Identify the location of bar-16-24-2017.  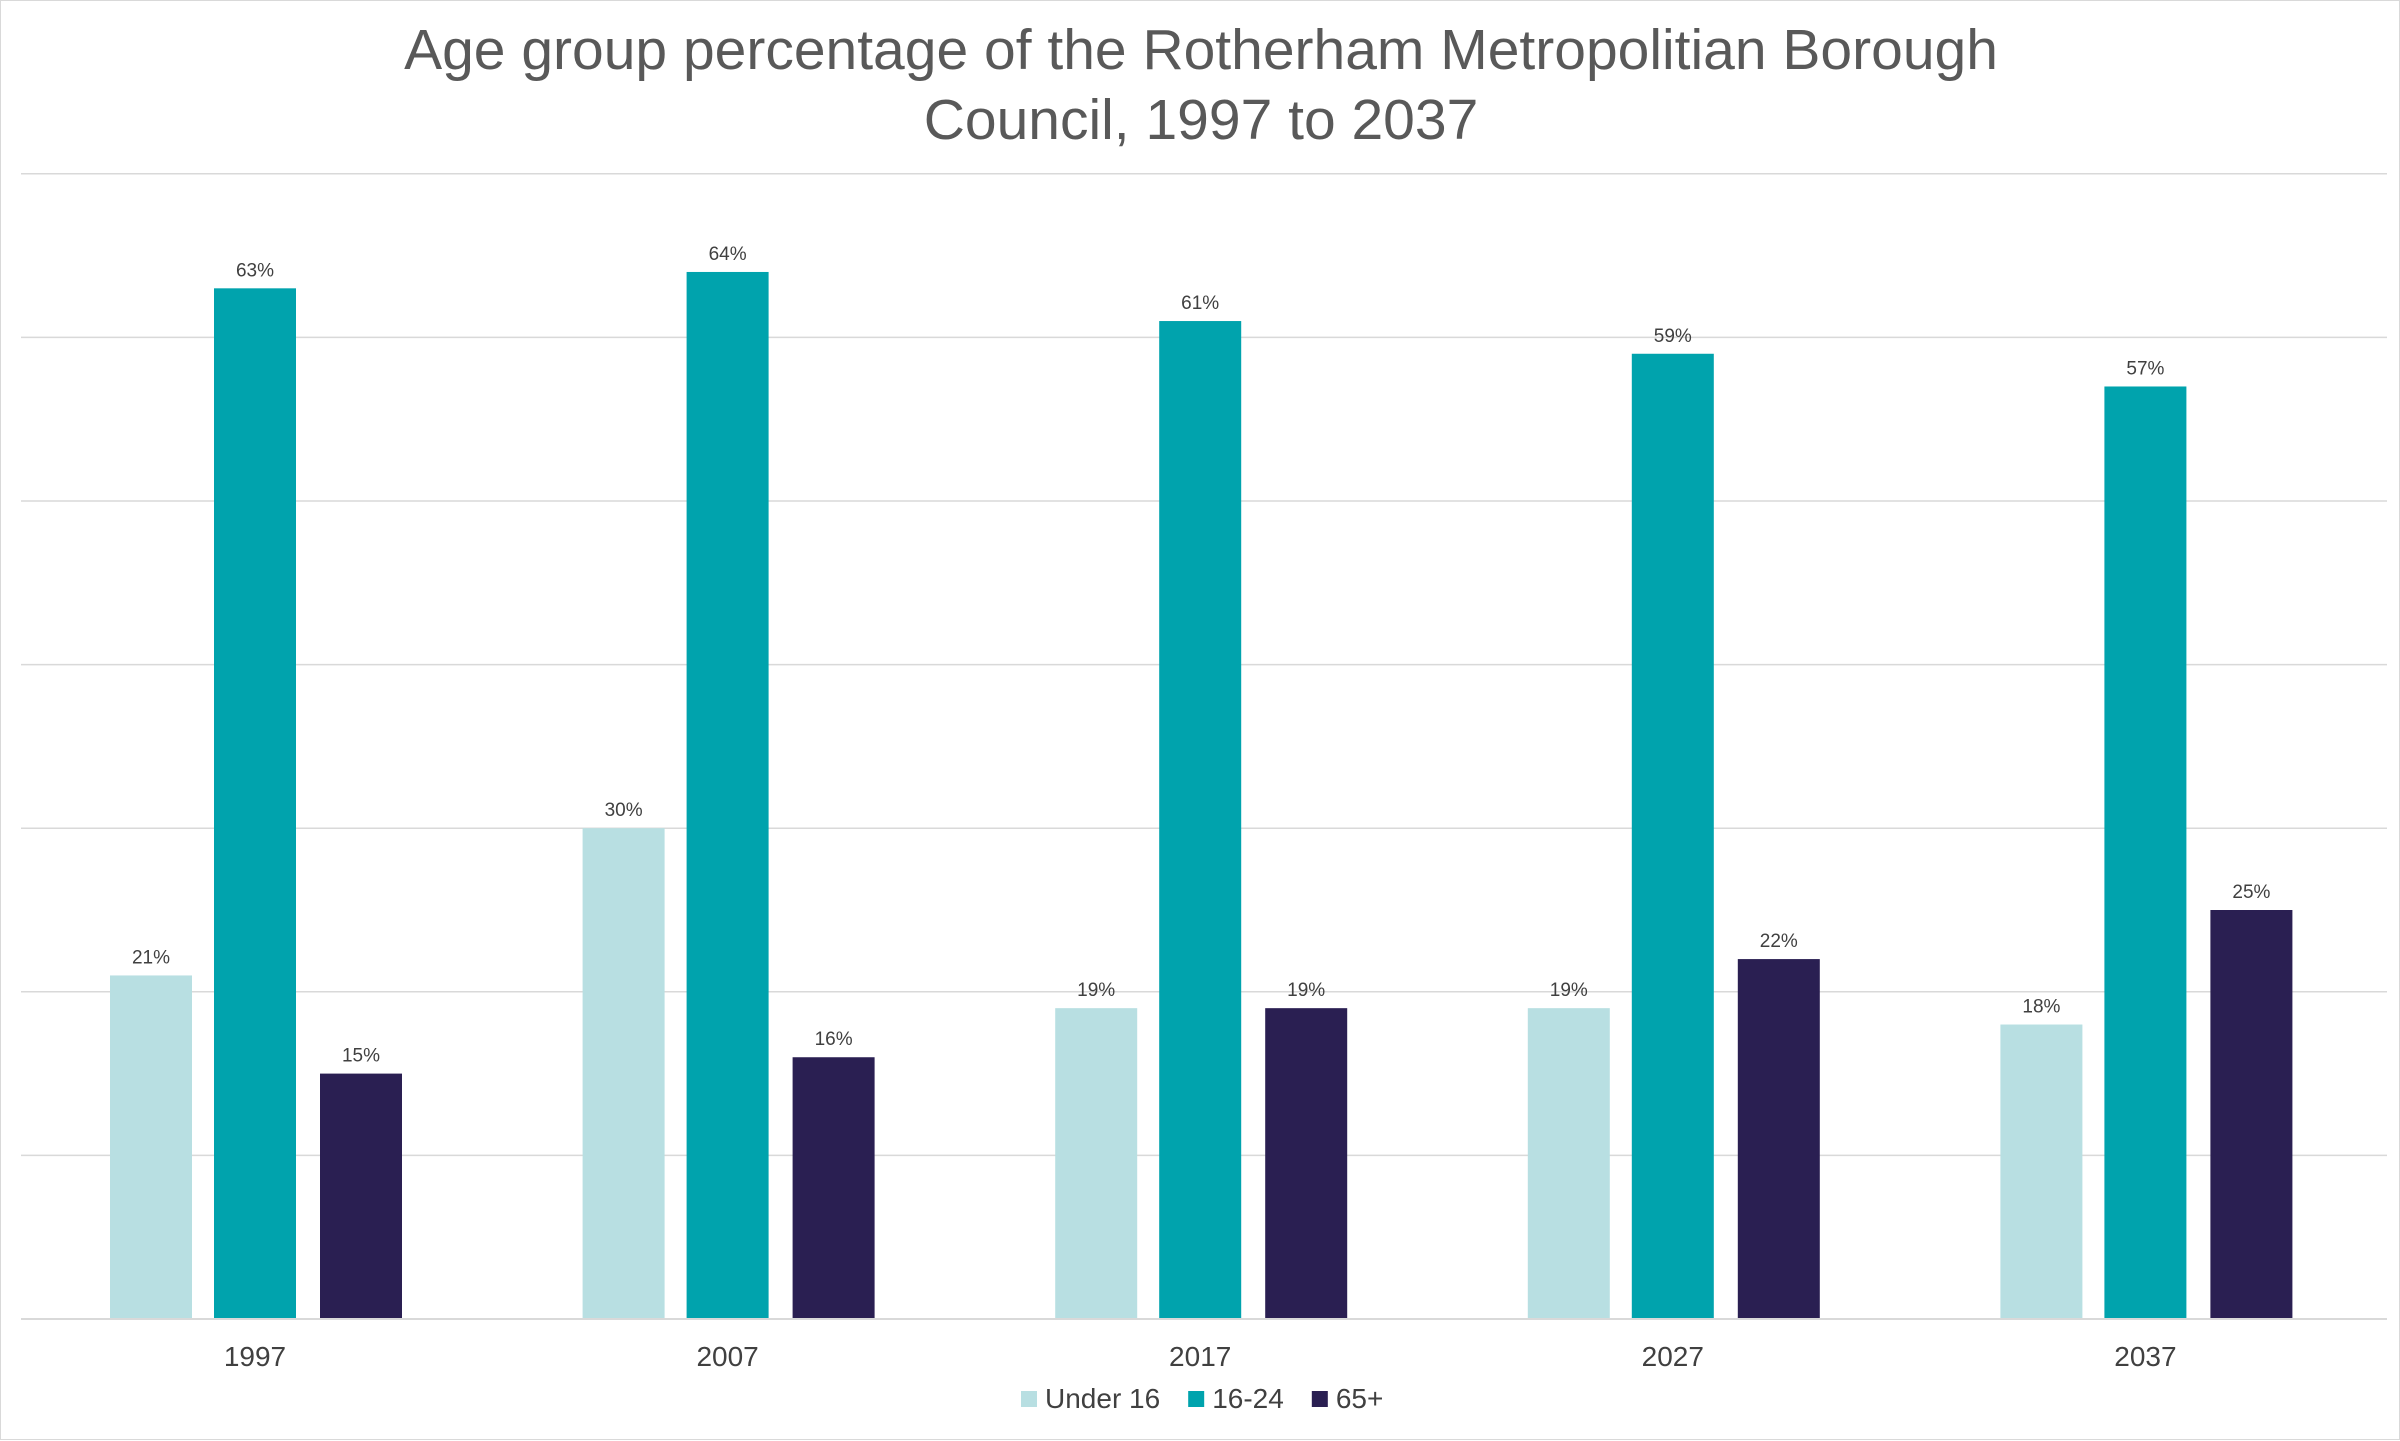
(1200, 820).